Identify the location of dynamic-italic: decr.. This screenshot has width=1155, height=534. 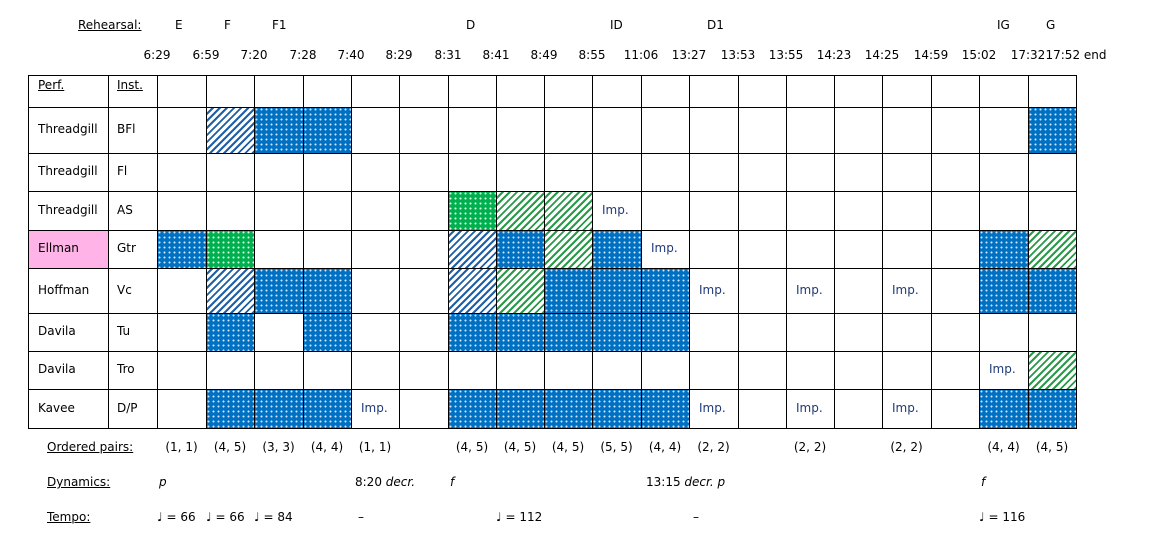
(400, 482).